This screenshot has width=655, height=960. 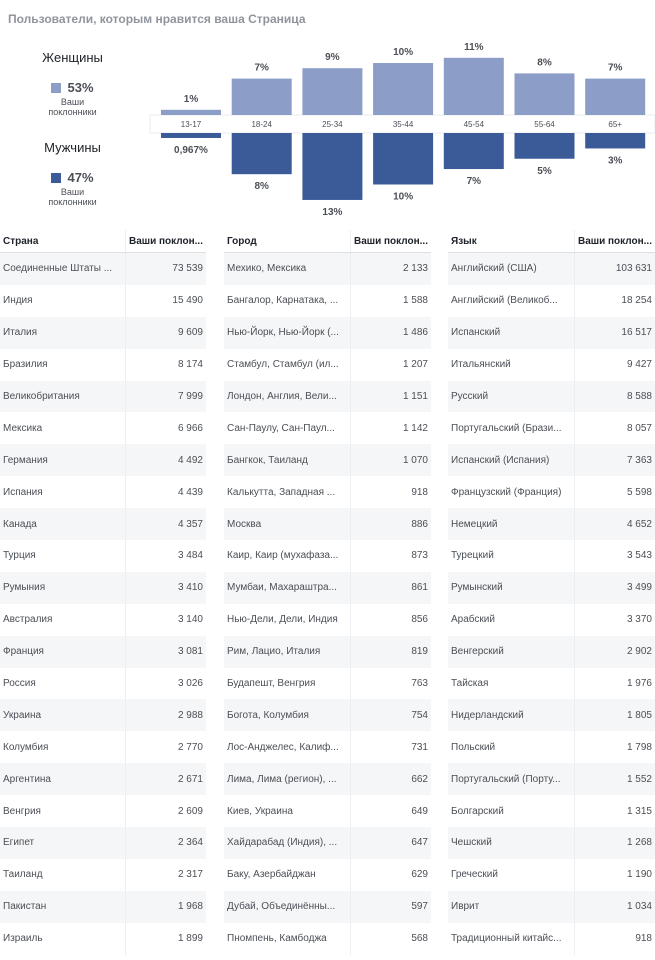 I want to click on row-name: Тайская, so click(x=511, y=683).